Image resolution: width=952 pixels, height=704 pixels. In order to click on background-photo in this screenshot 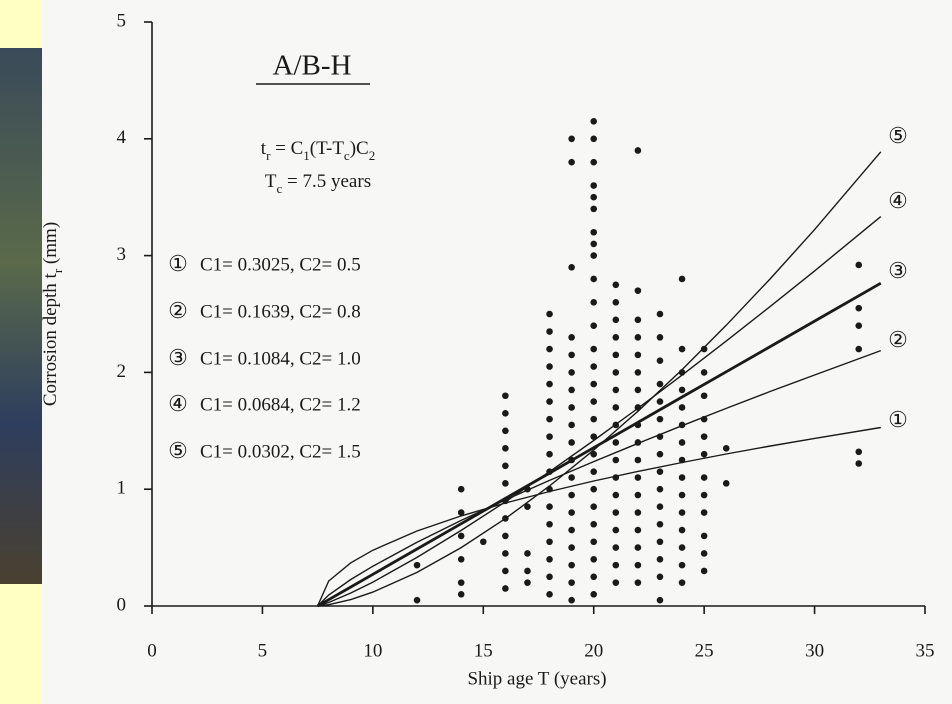, I will do `click(21, 316)`.